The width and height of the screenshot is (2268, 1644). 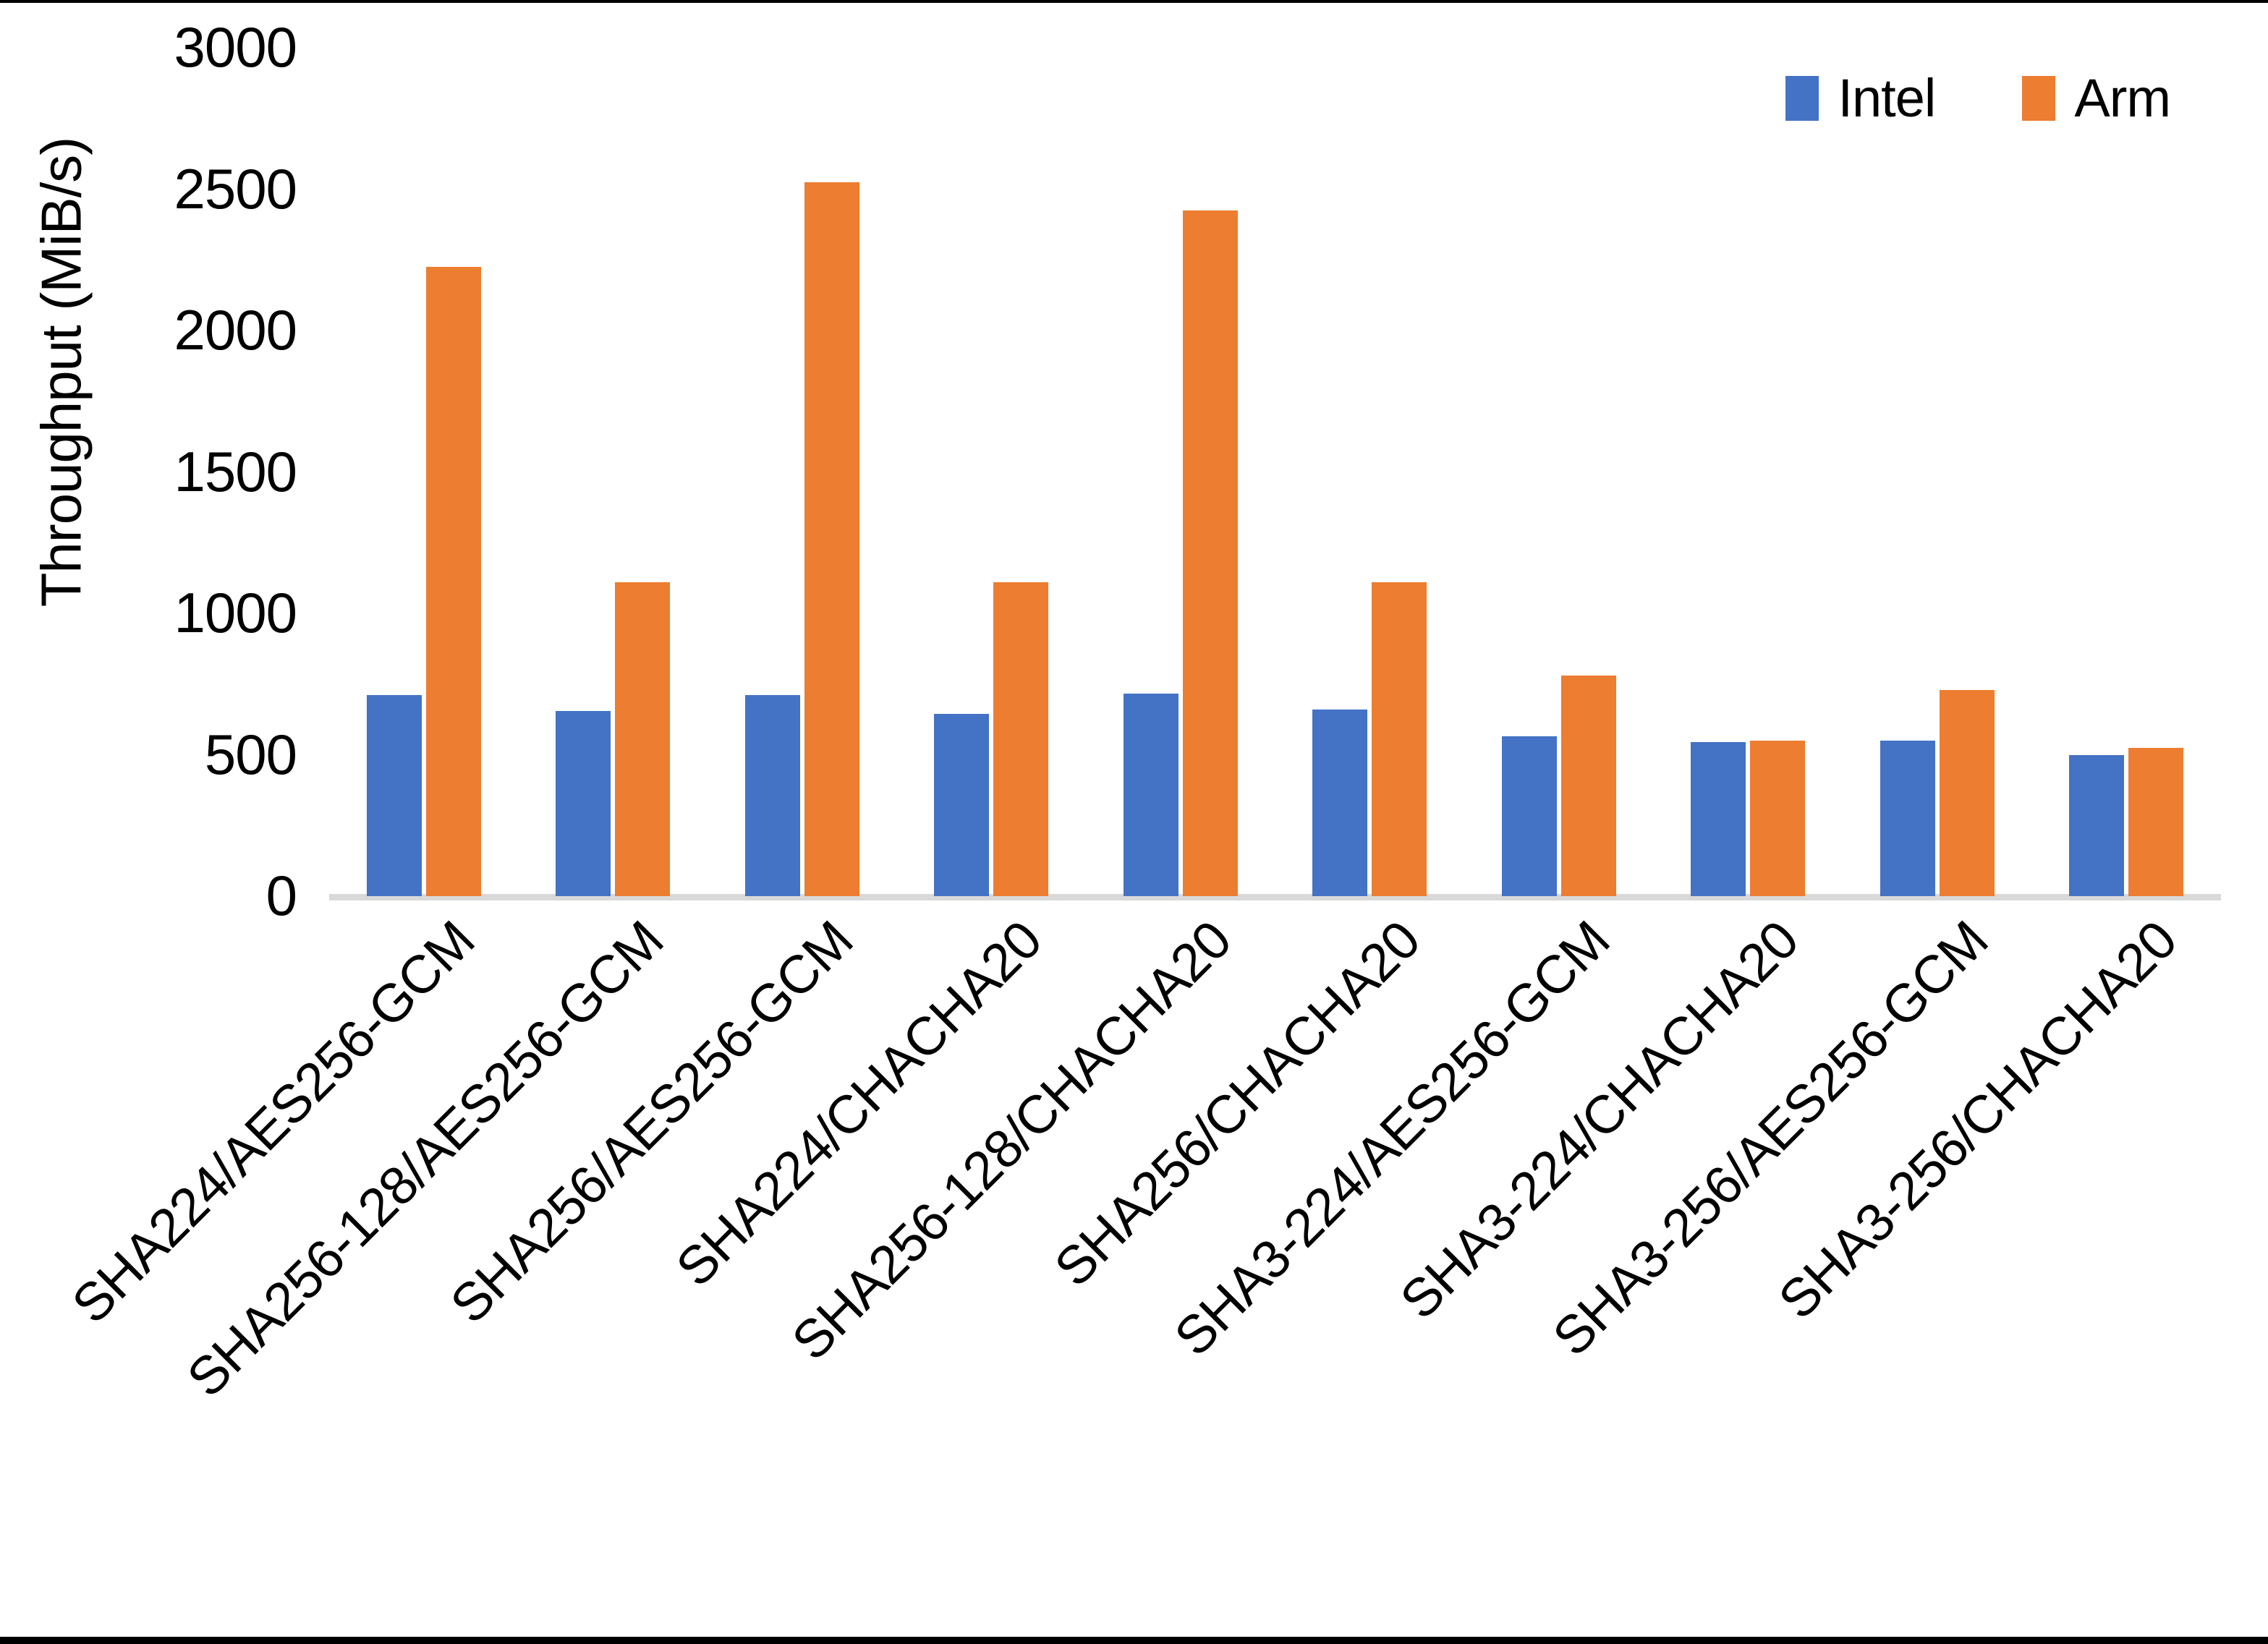 I want to click on legend-item-intel: Intel, so click(x=1860, y=98).